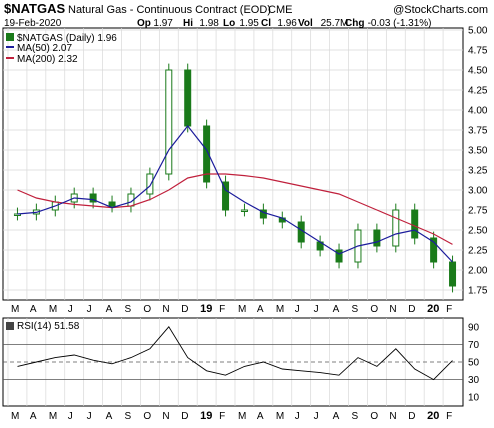  What do you see at coordinates (10, 326) in the screenshot?
I see `rsi-legend-swatch` at bounding box center [10, 326].